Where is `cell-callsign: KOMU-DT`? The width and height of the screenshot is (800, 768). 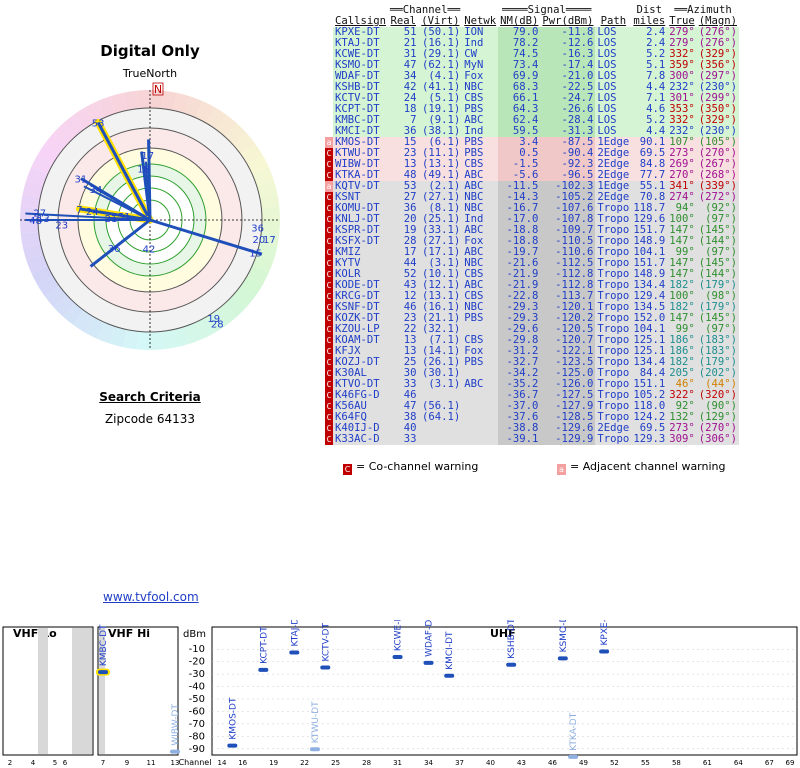
cell-callsign: KOMU-DT is located at coordinates (361, 208).